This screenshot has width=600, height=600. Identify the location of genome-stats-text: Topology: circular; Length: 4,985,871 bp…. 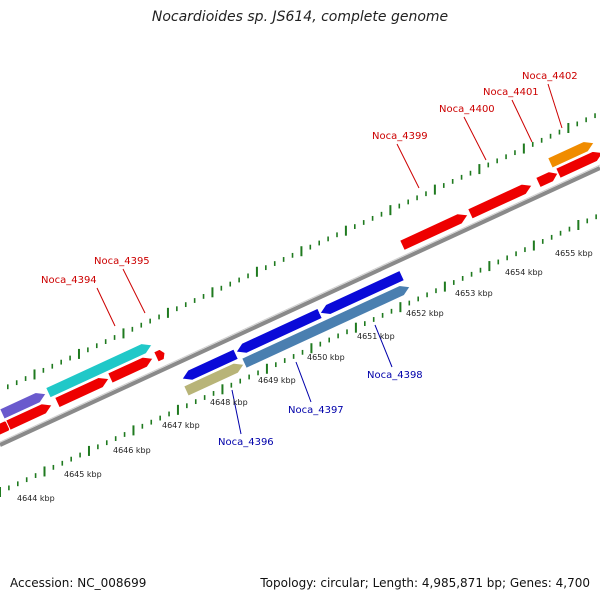
(425, 583).